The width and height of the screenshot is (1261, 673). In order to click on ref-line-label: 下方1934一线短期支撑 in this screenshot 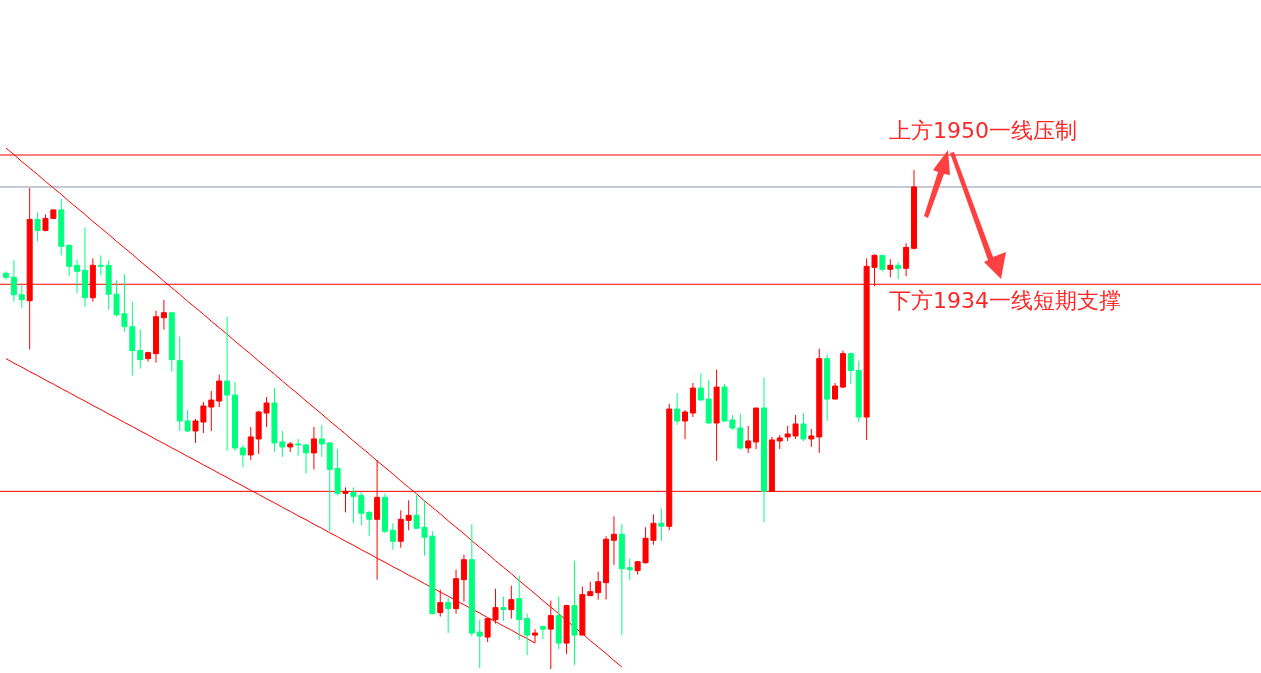, I will do `click(1005, 301)`.